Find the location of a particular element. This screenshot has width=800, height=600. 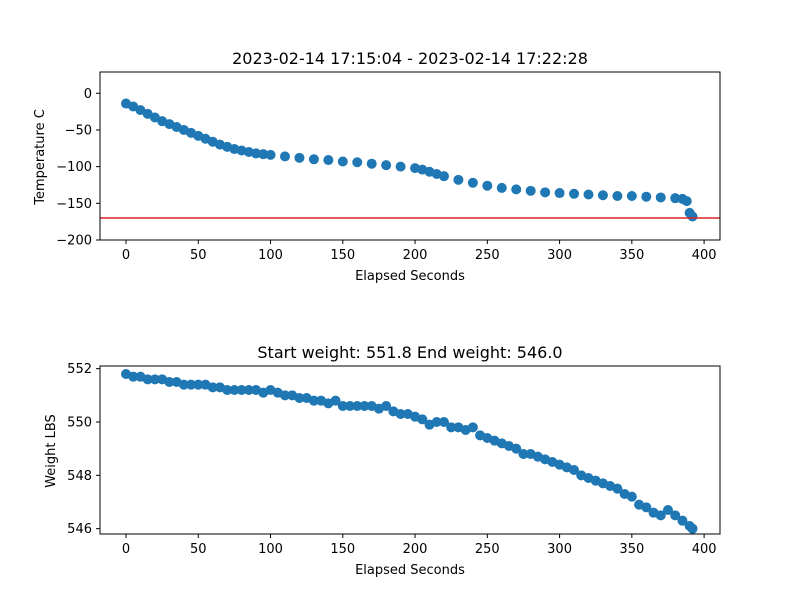

y-tick-label: 546 is located at coordinates (79, 529).